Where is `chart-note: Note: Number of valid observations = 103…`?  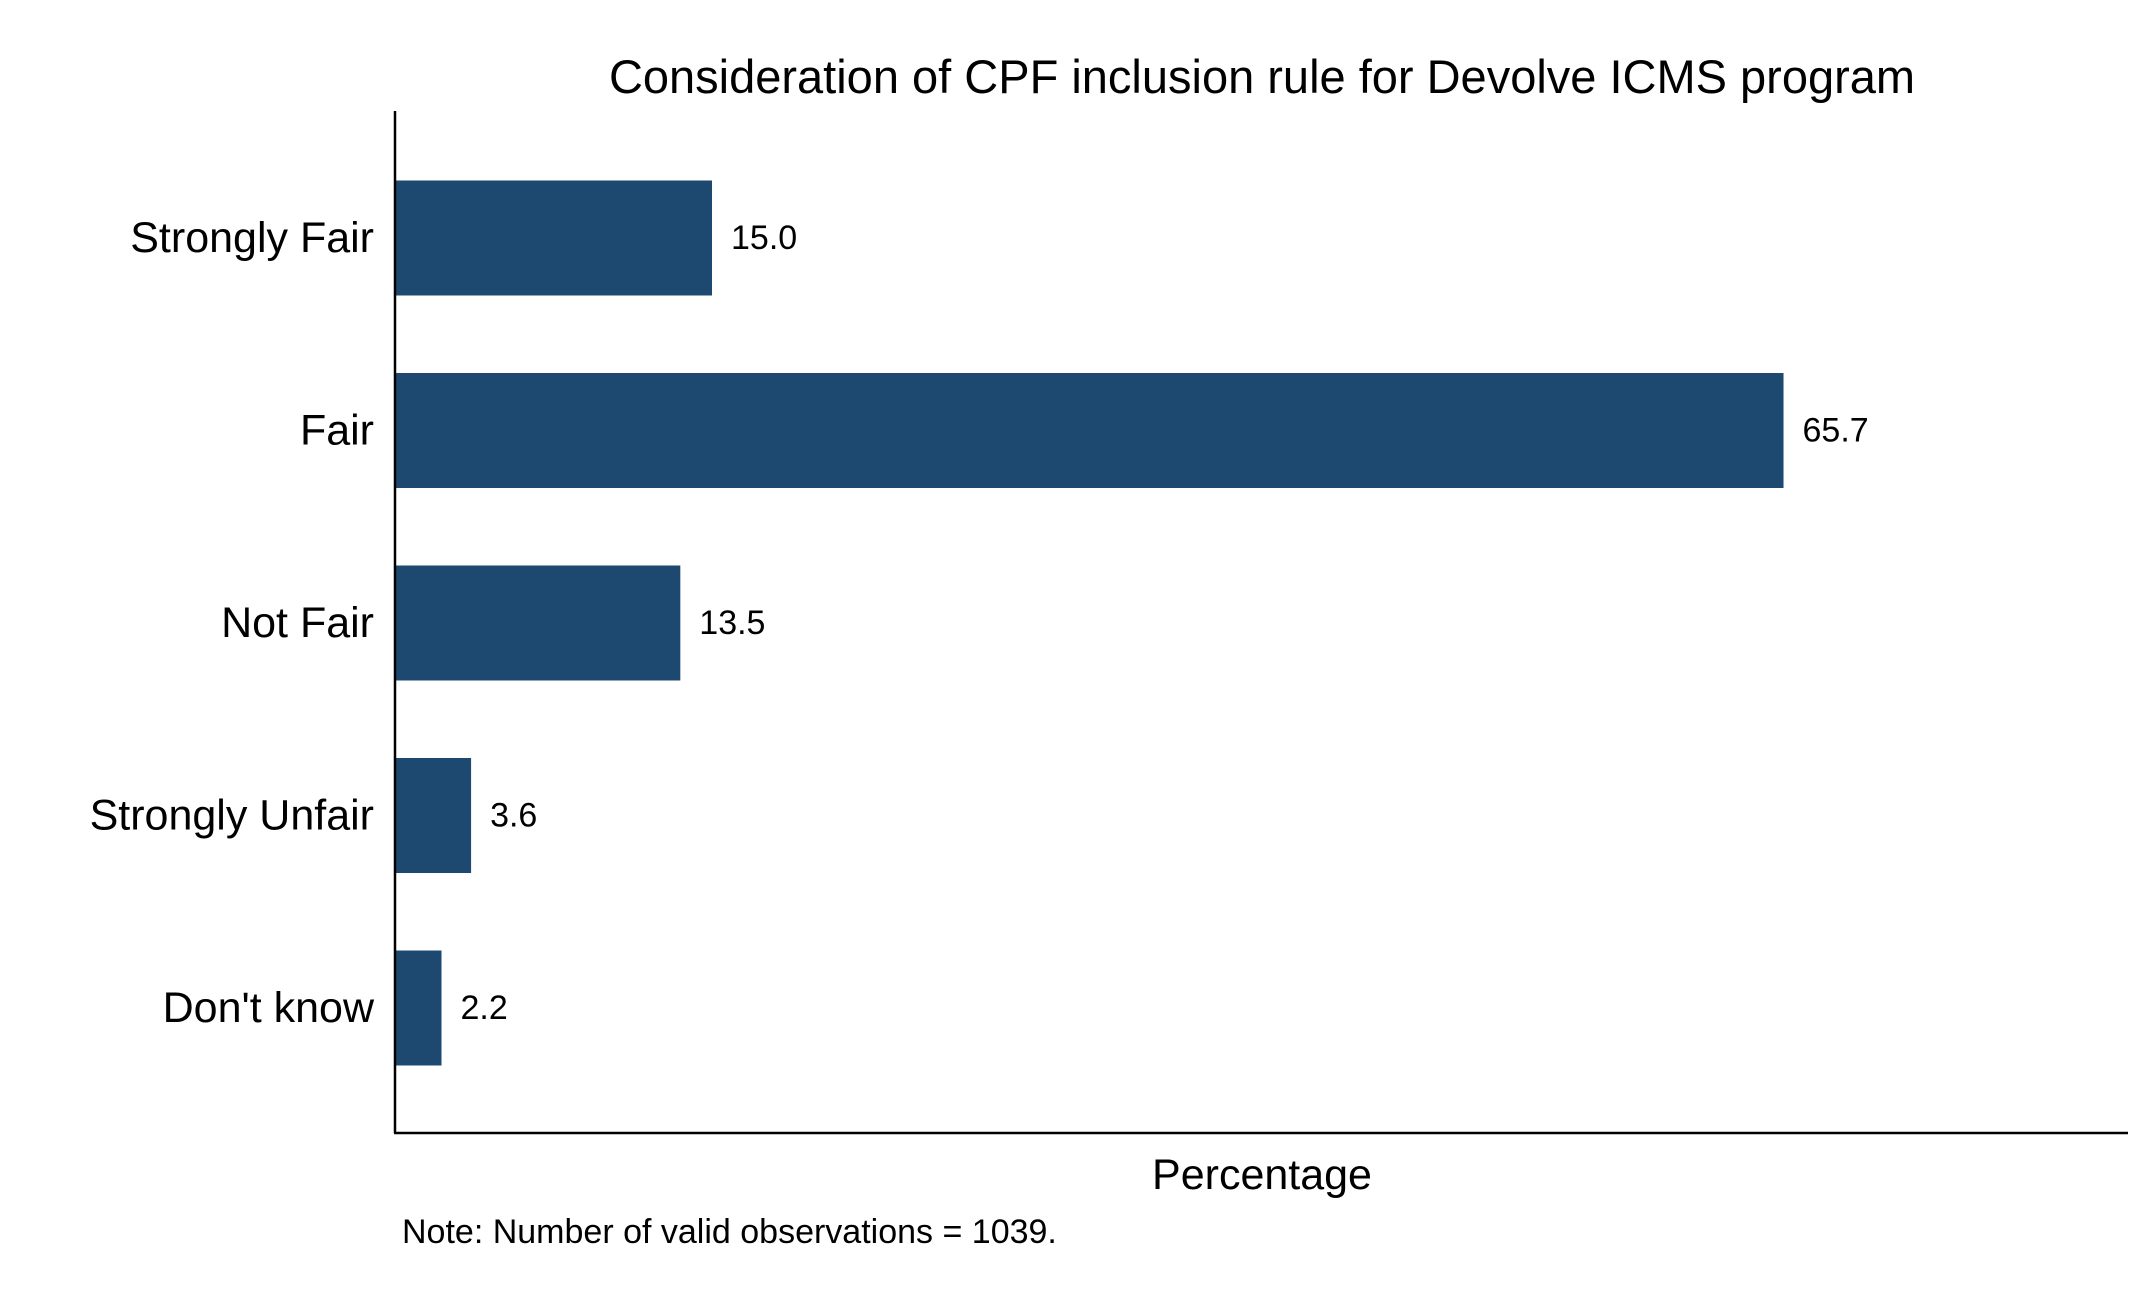
chart-note: Note: Number of valid observations = 103… is located at coordinates (729, 1232).